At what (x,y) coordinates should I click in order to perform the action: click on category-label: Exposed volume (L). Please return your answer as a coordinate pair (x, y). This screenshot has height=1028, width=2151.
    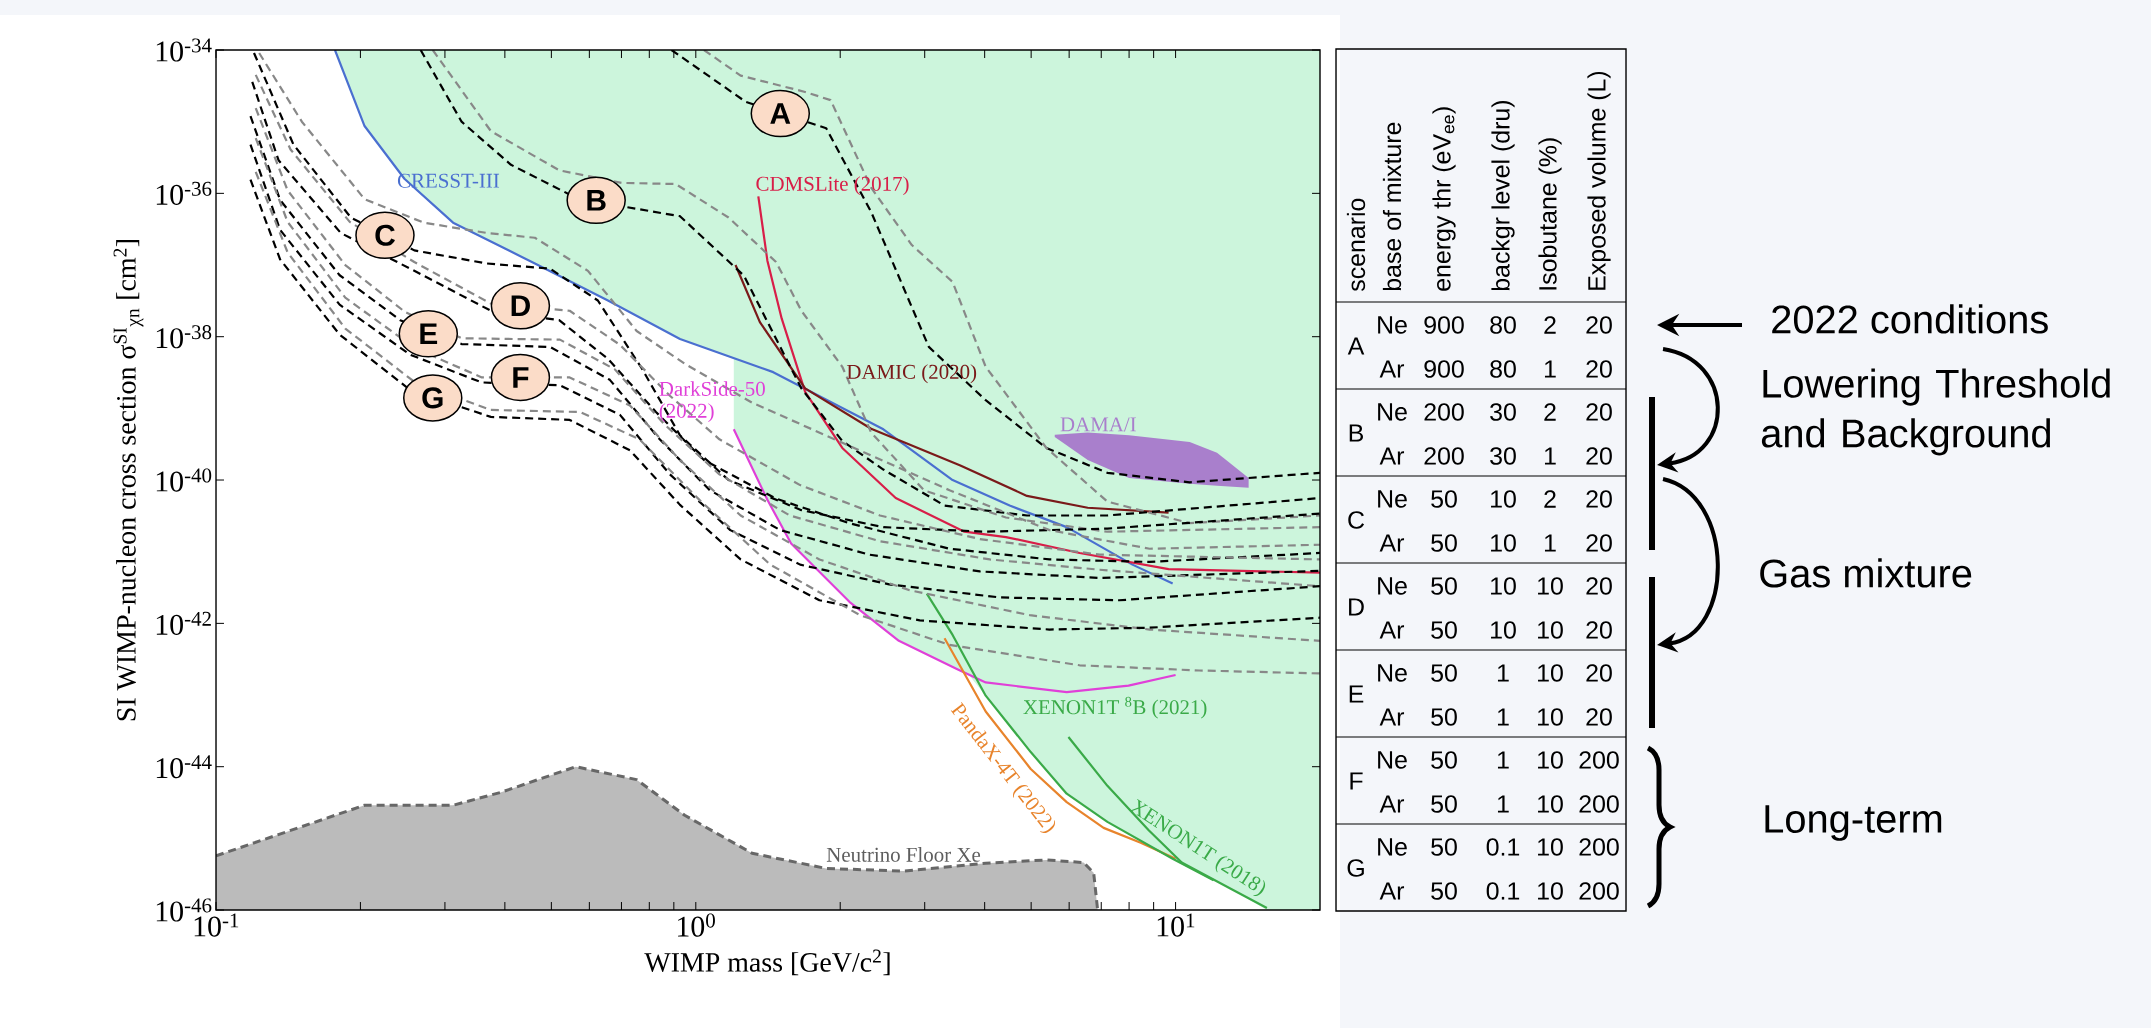
    Looking at the image, I should click on (1599, 180).